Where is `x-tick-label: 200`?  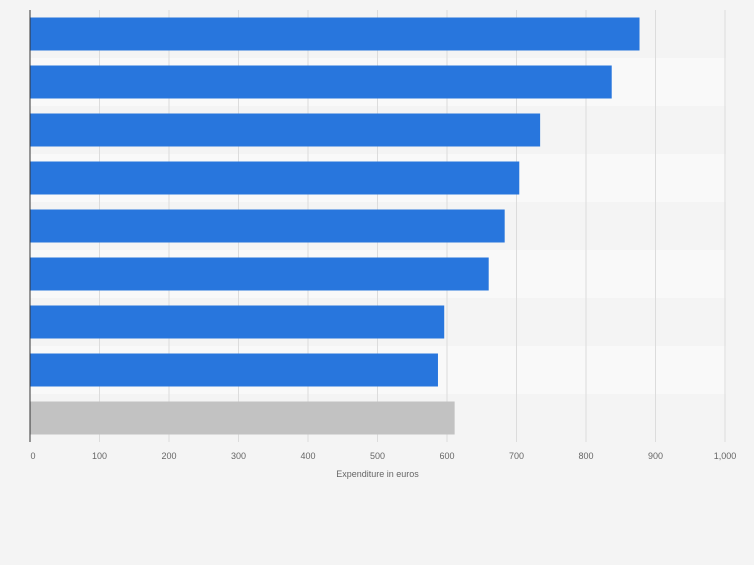
x-tick-label: 200 is located at coordinates (168, 456).